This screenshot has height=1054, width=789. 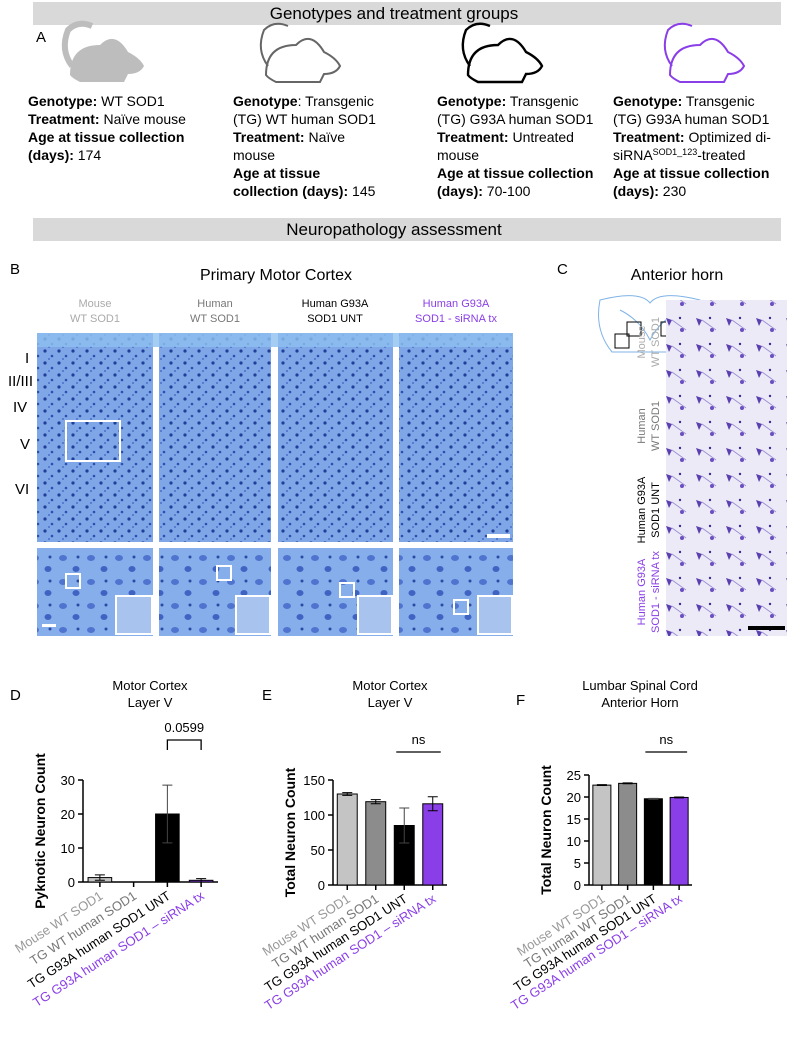 What do you see at coordinates (22, 489) in the screenshot?
I see `layer-label: VI` at bounding box center [22, 489].